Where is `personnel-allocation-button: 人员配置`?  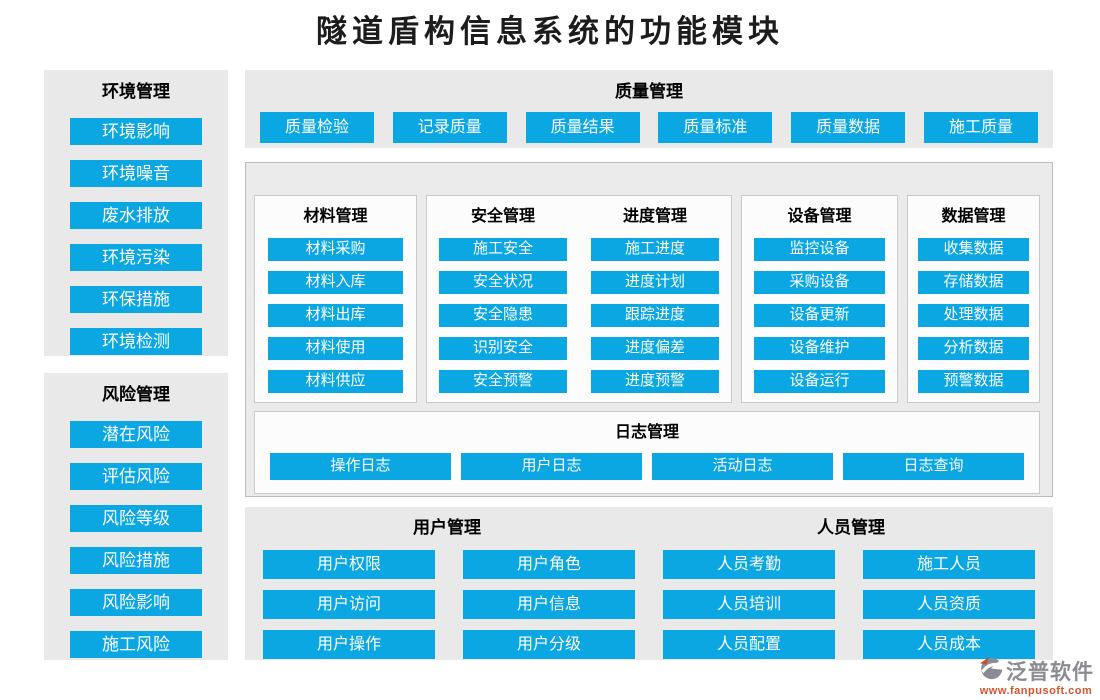
personnel-allocation-button: 人员配置 is located at coordinates (749, 644).